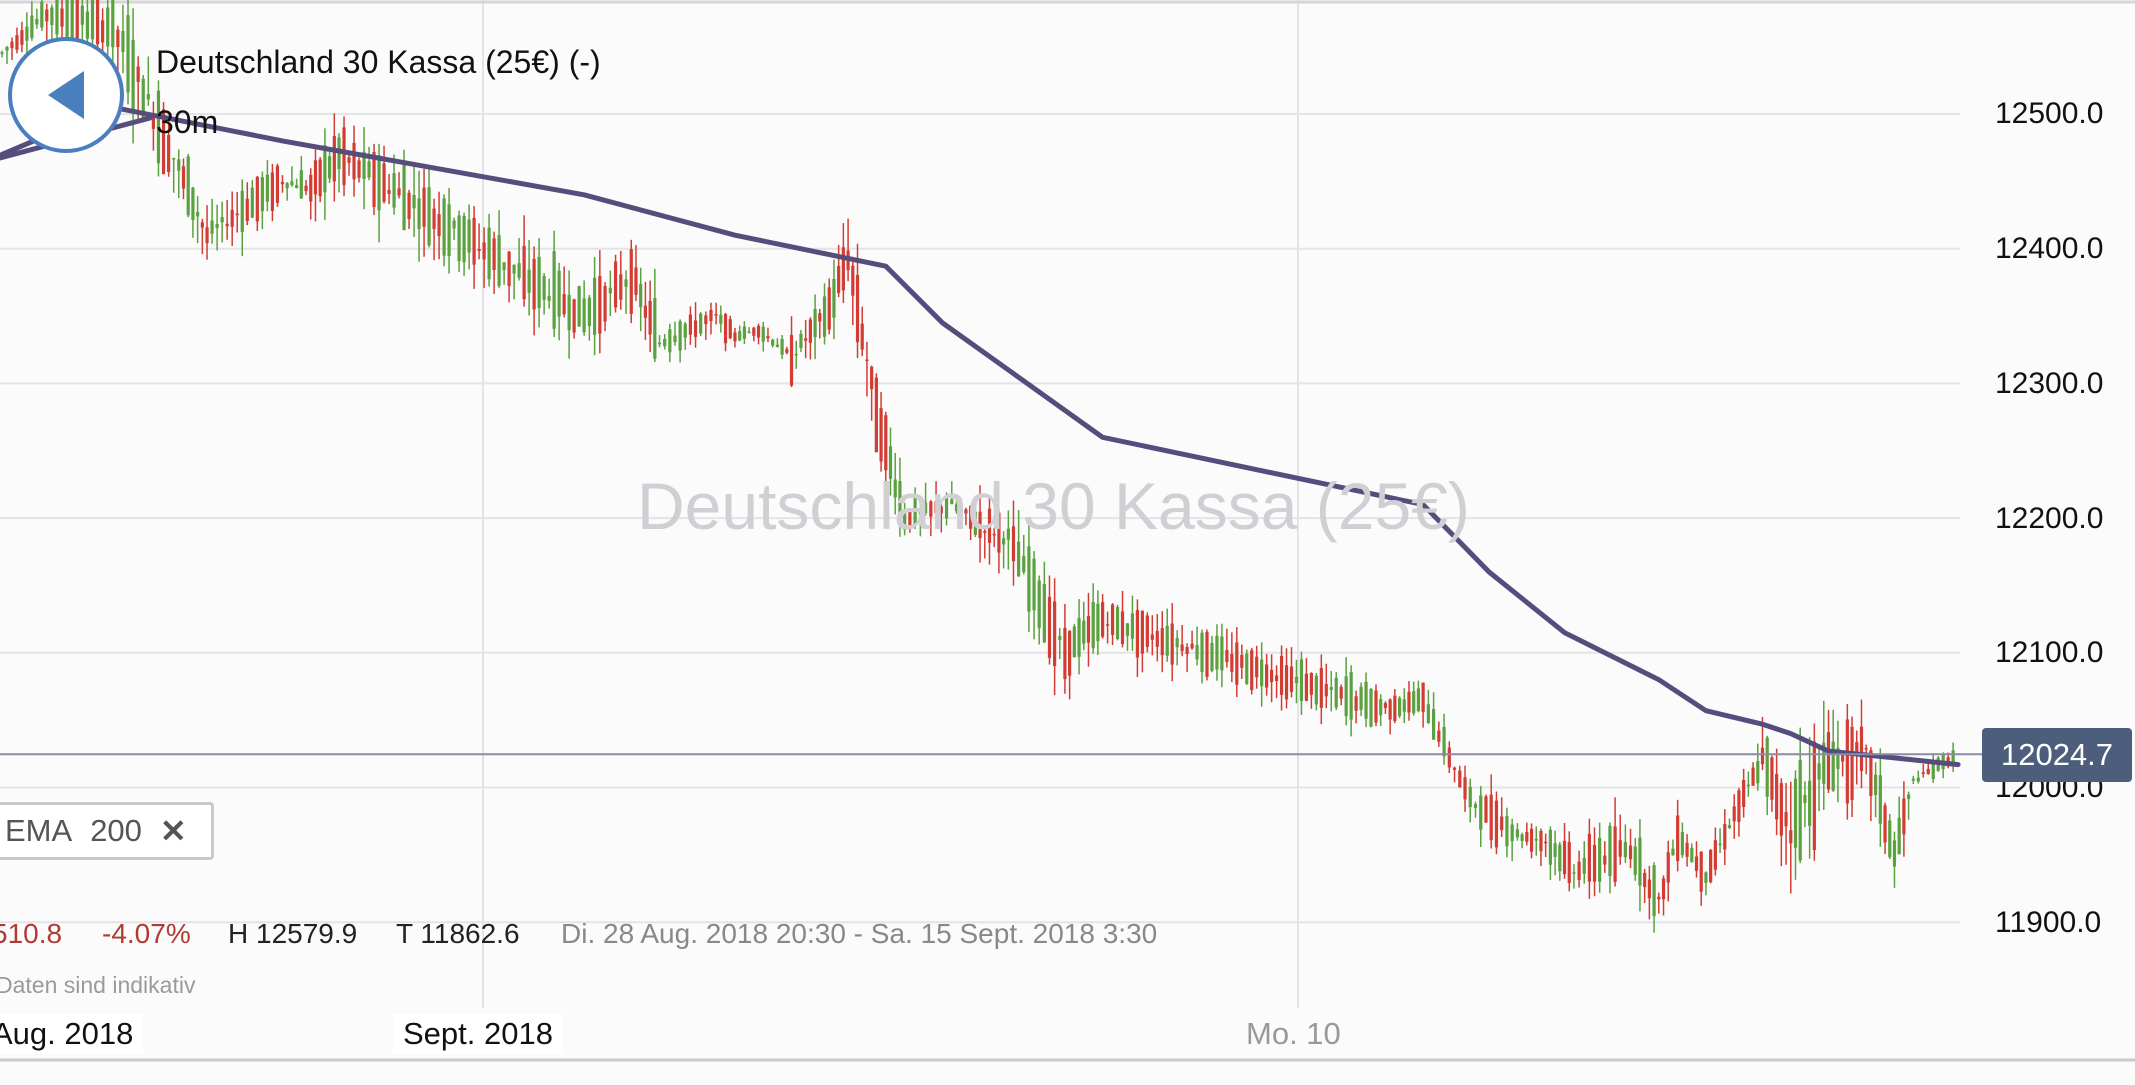 The height and width of the screenshot is (1085, 2135). What do you see at coordinates (107, 831) in the screenshot?
I see `indicator-chip: EMA 200 ✕` at bounding box center [107, 831].